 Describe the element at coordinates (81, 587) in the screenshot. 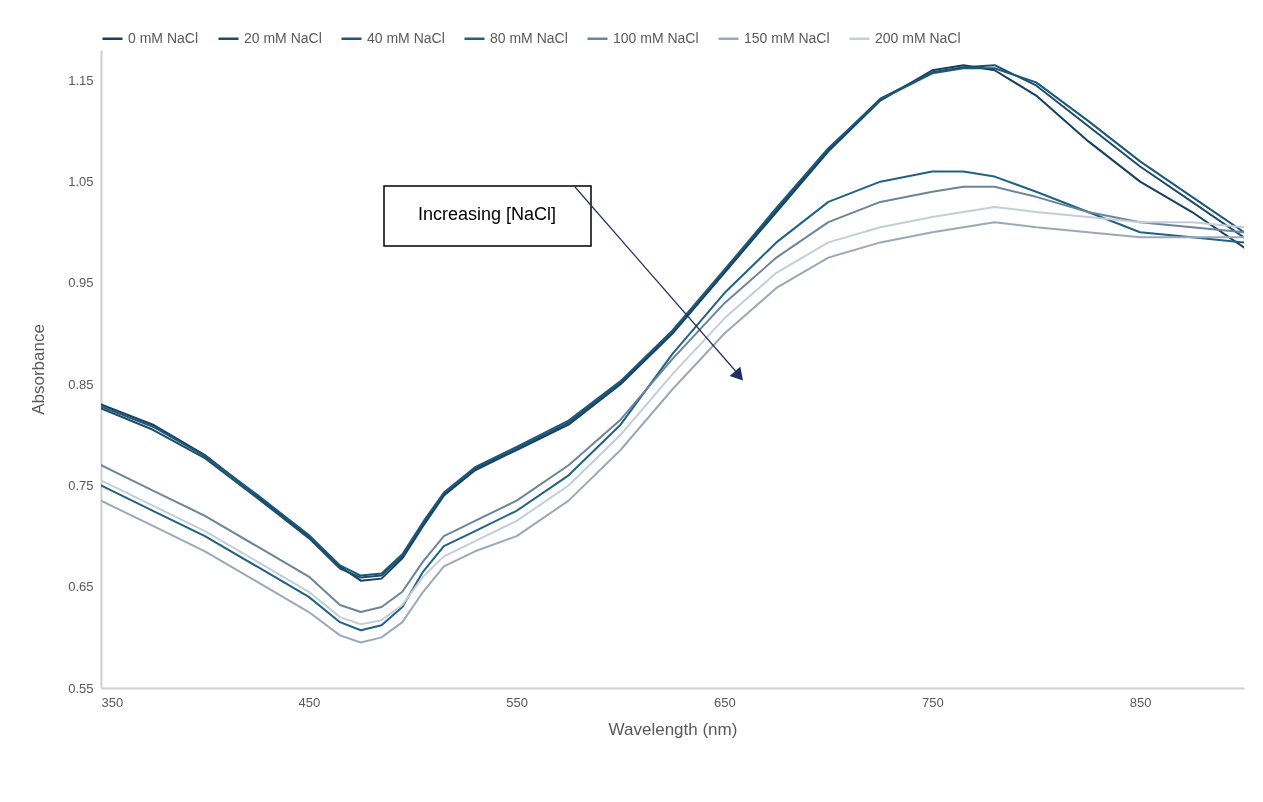

I see `y-tick-label: 0.65` at that location.